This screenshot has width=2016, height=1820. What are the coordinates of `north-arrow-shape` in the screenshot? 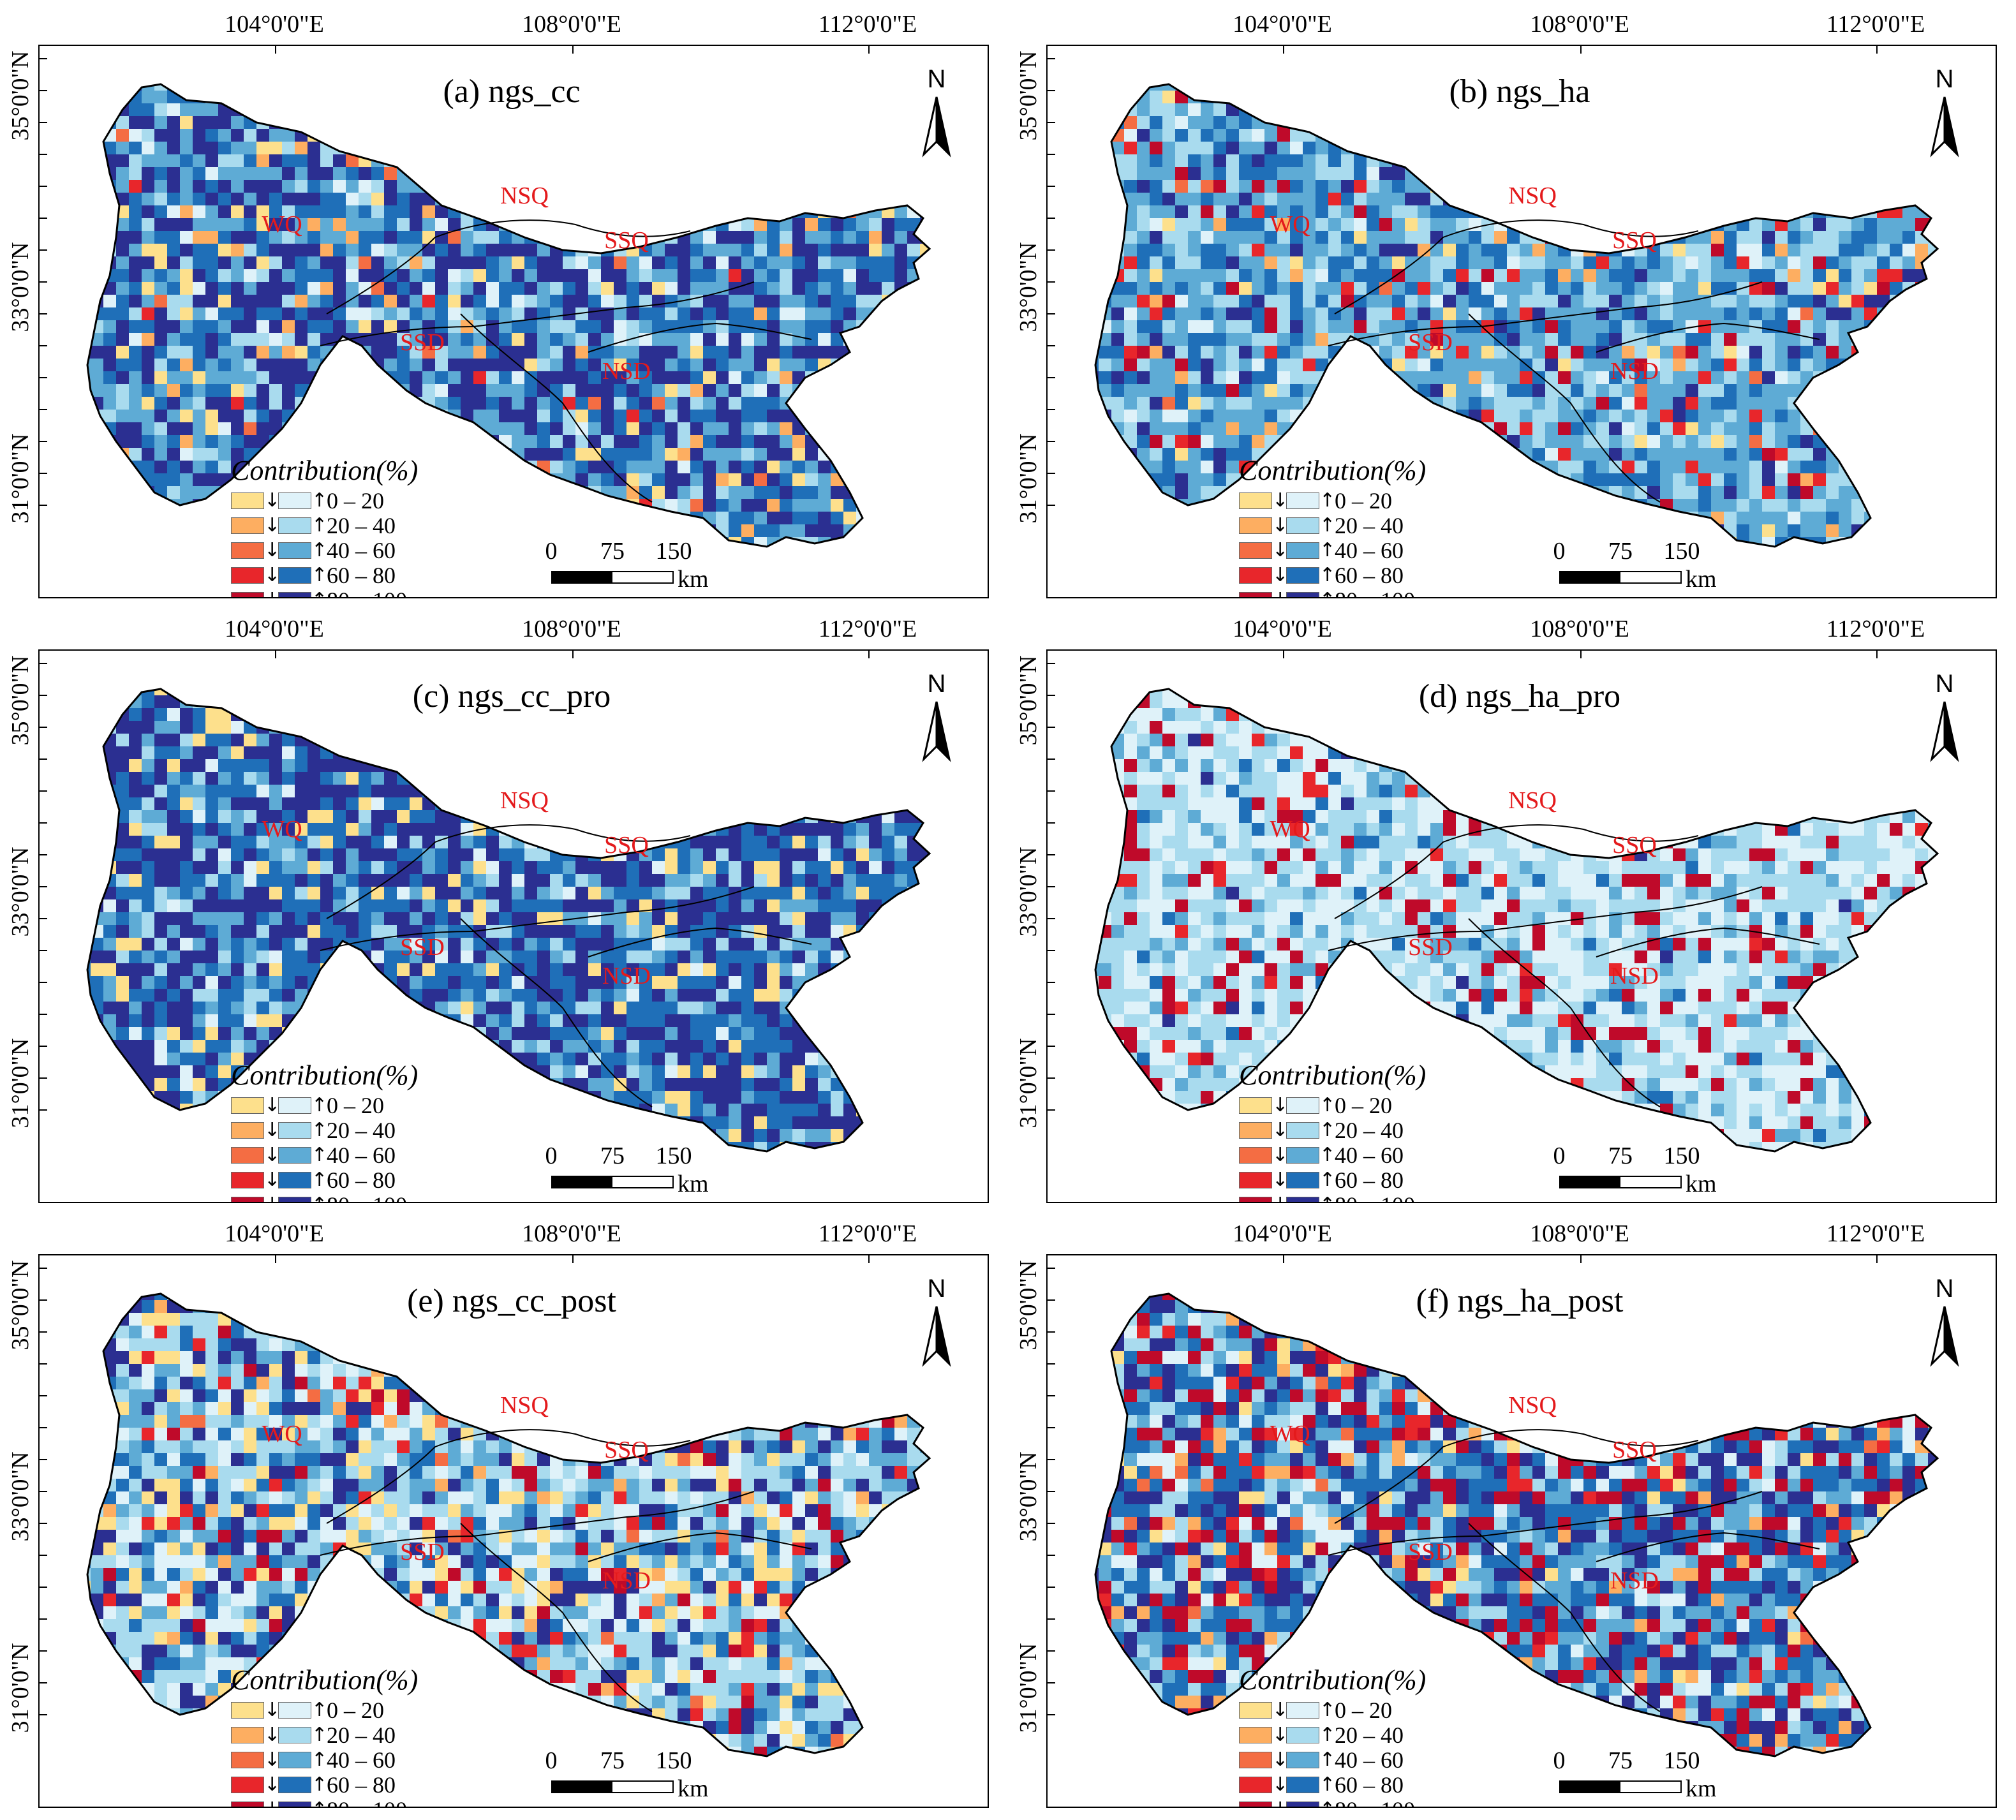 It's located at (936, 1336).